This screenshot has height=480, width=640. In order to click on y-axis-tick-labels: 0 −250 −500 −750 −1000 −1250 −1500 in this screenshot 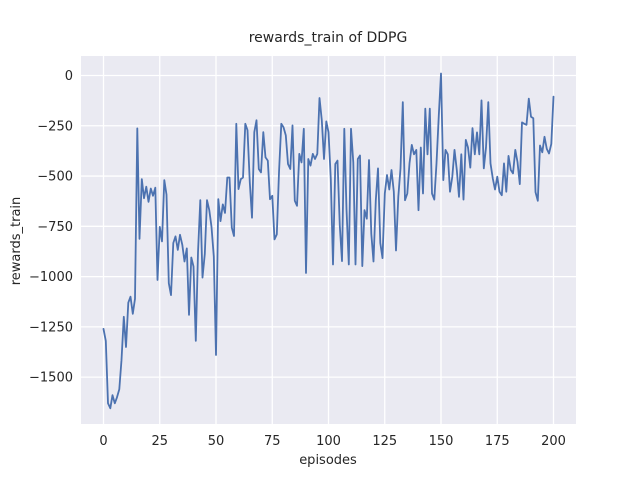, I will do `click(51, 227)`.